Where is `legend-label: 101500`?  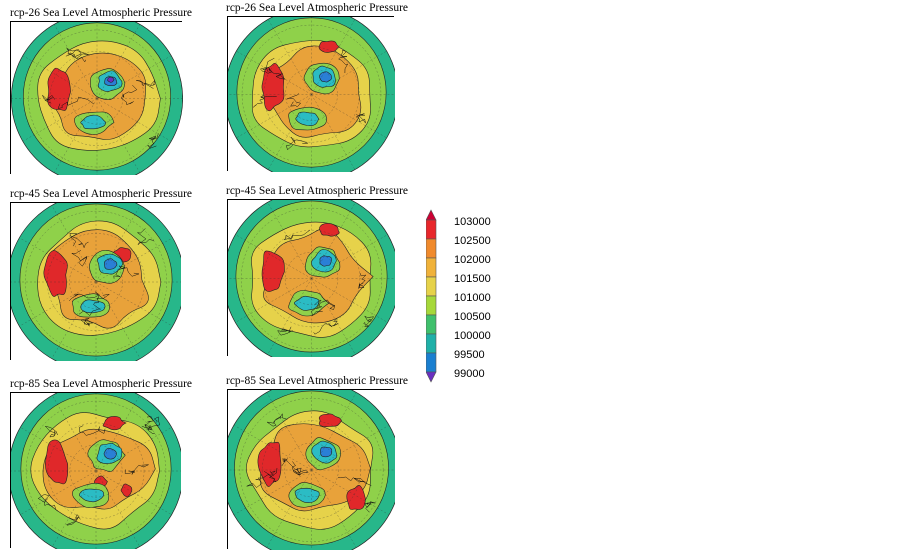 legend-label: 101500 is located at coordinates (472, 279).